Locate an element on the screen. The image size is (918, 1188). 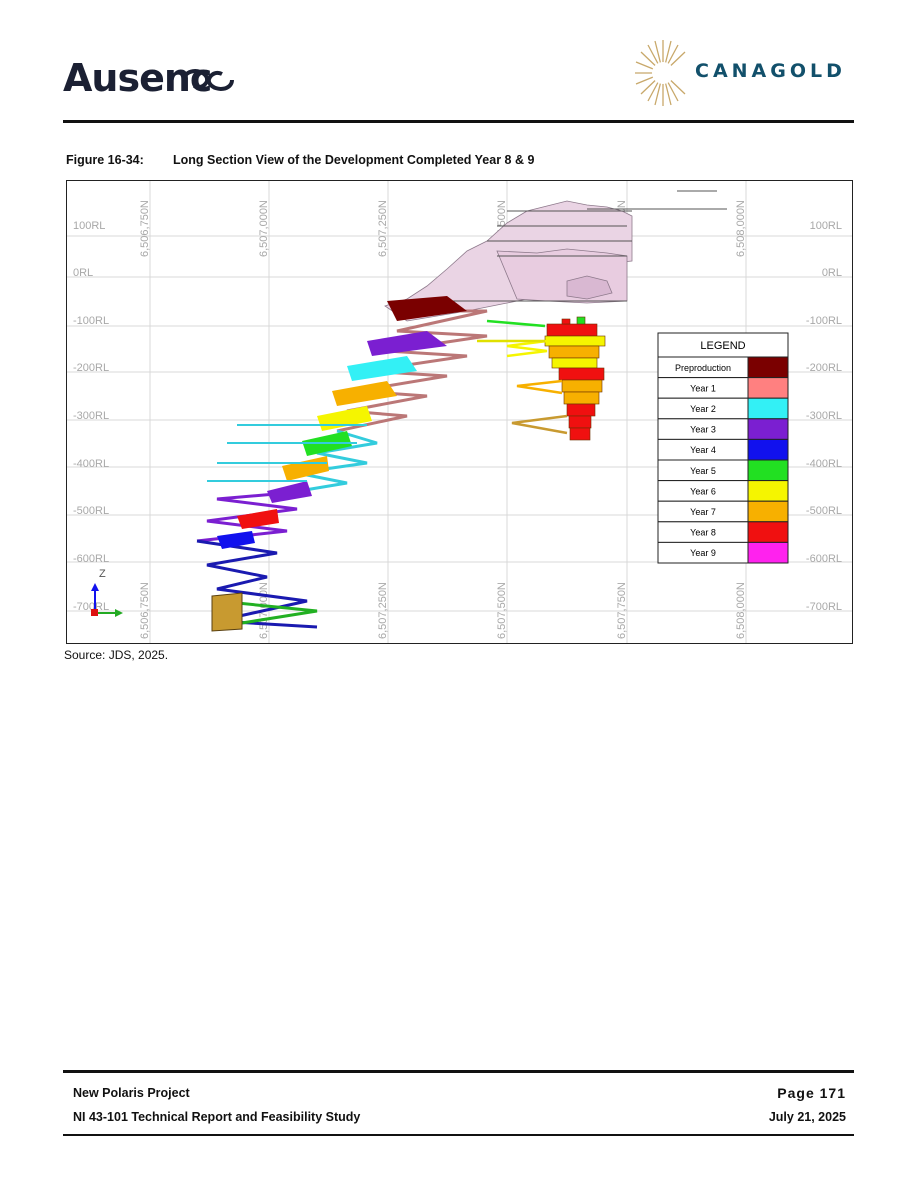
legend-item-label: Year 7 is located at coordinates (703, 512).